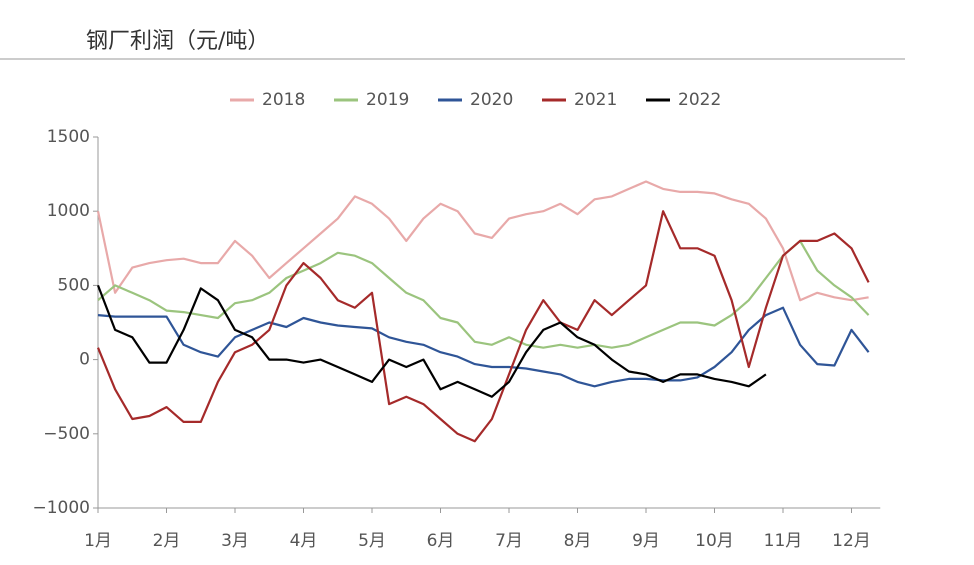  What do you see at coordinates (851, 541) in the screenshot?
I see `x-tick-label: 12月` at bounding box center [851, 541].